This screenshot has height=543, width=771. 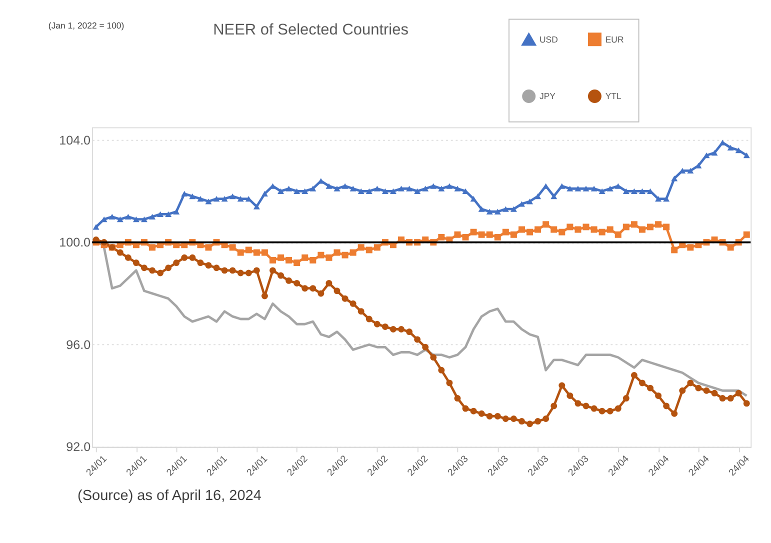 What do you see at coordinates (75, 140) in the screenshot?
I see `y-tick-label: 104.0` at bounding box center [75, 140].